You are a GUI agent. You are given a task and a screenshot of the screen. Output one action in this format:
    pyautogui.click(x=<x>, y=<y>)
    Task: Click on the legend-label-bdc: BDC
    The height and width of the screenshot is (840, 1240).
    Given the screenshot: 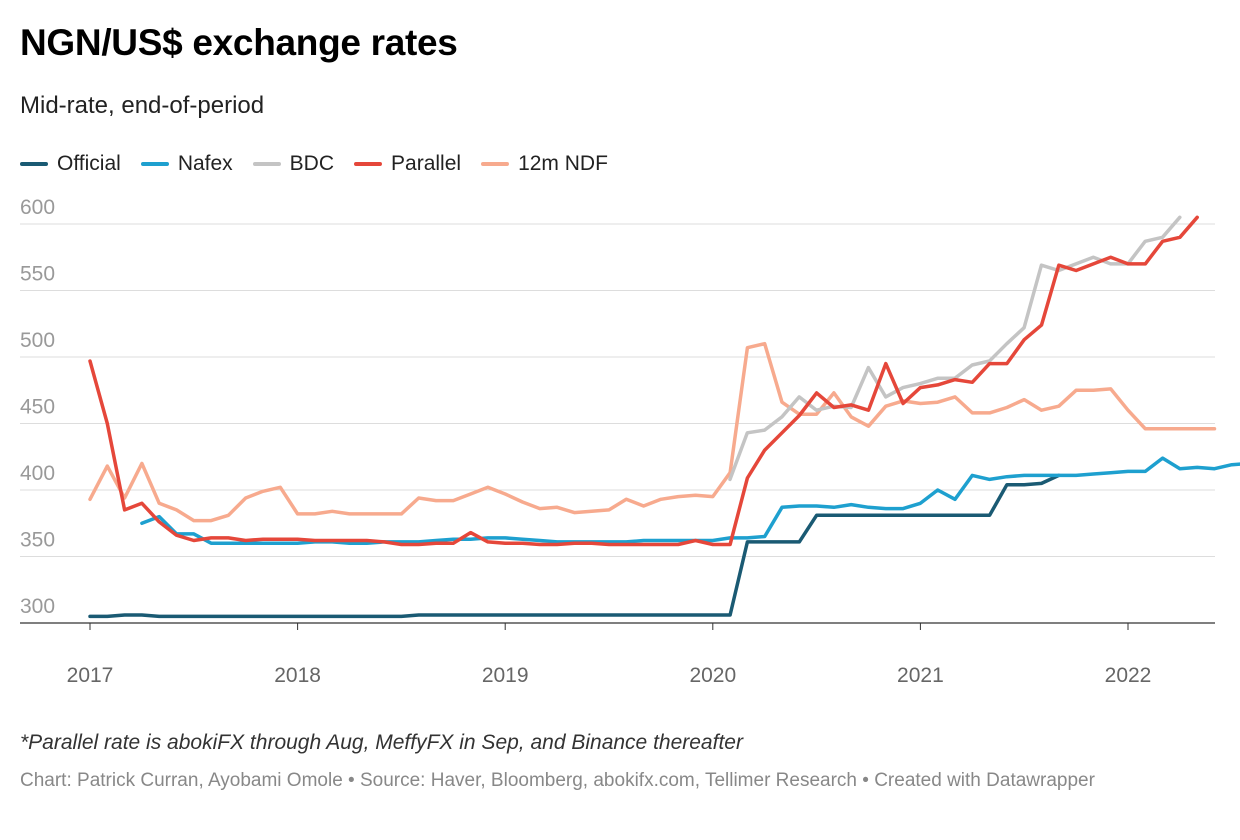 What is the action you would take?
    pyautogui.click(x=312, y=163)
    